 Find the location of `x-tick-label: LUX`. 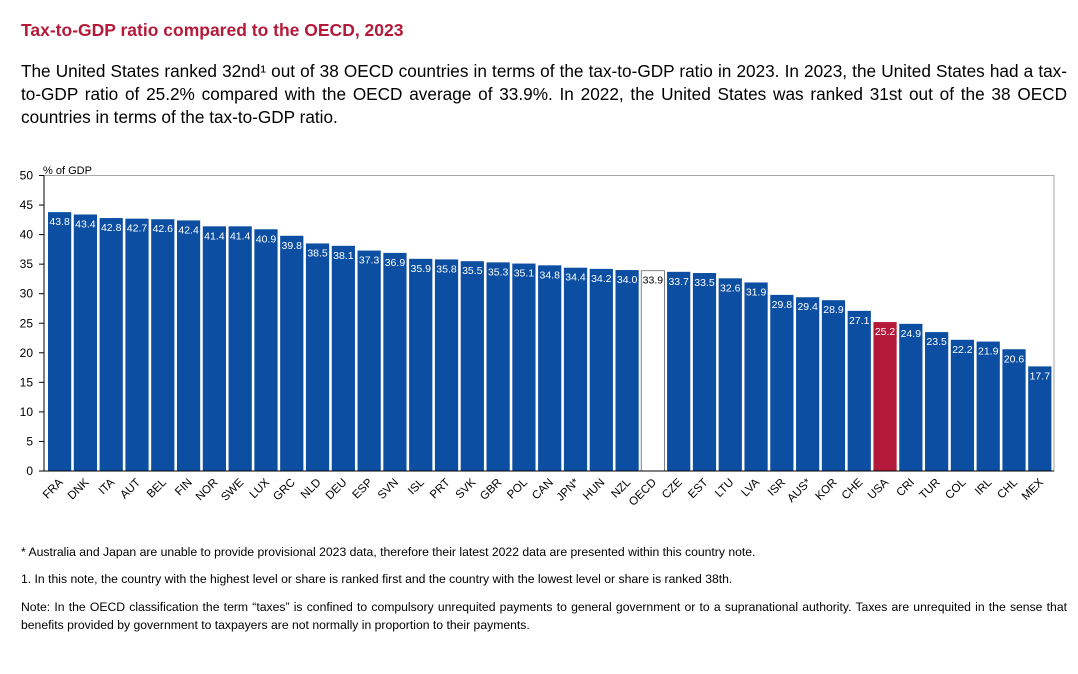

x-tick-label: LUX is located at coordinates (260, 488).